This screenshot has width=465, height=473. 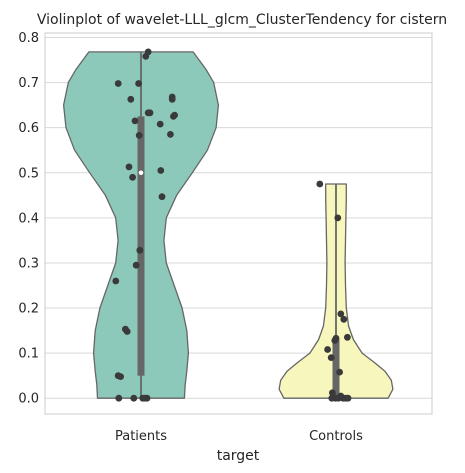 What do you see at coordinates (28, 83) in the screenshot?
I see `y-tick-label: 0.7` at bounding box center [28, 83].